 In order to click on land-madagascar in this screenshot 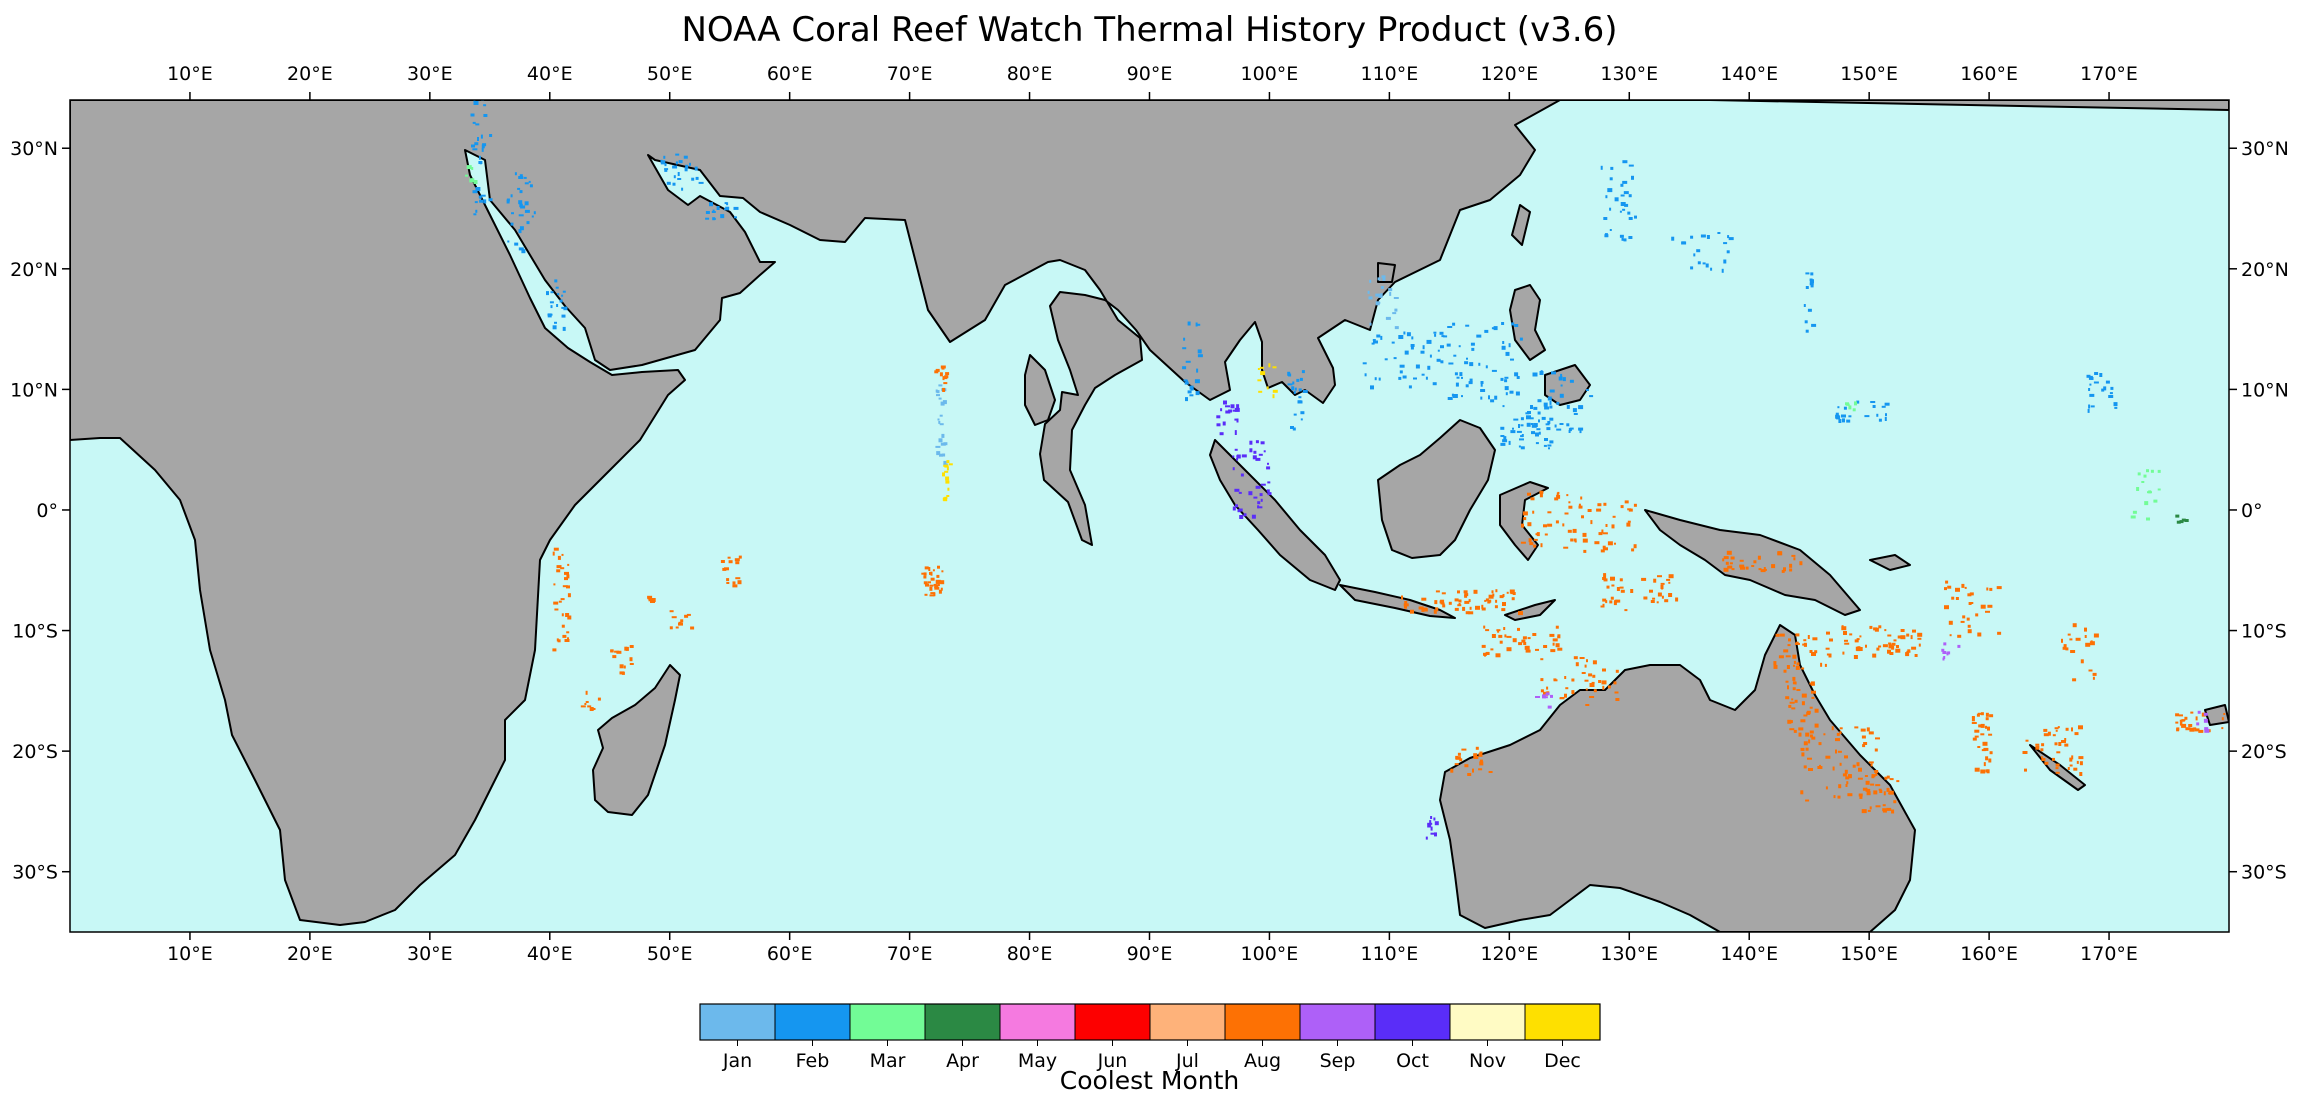, I will do `click(636, 740)`.